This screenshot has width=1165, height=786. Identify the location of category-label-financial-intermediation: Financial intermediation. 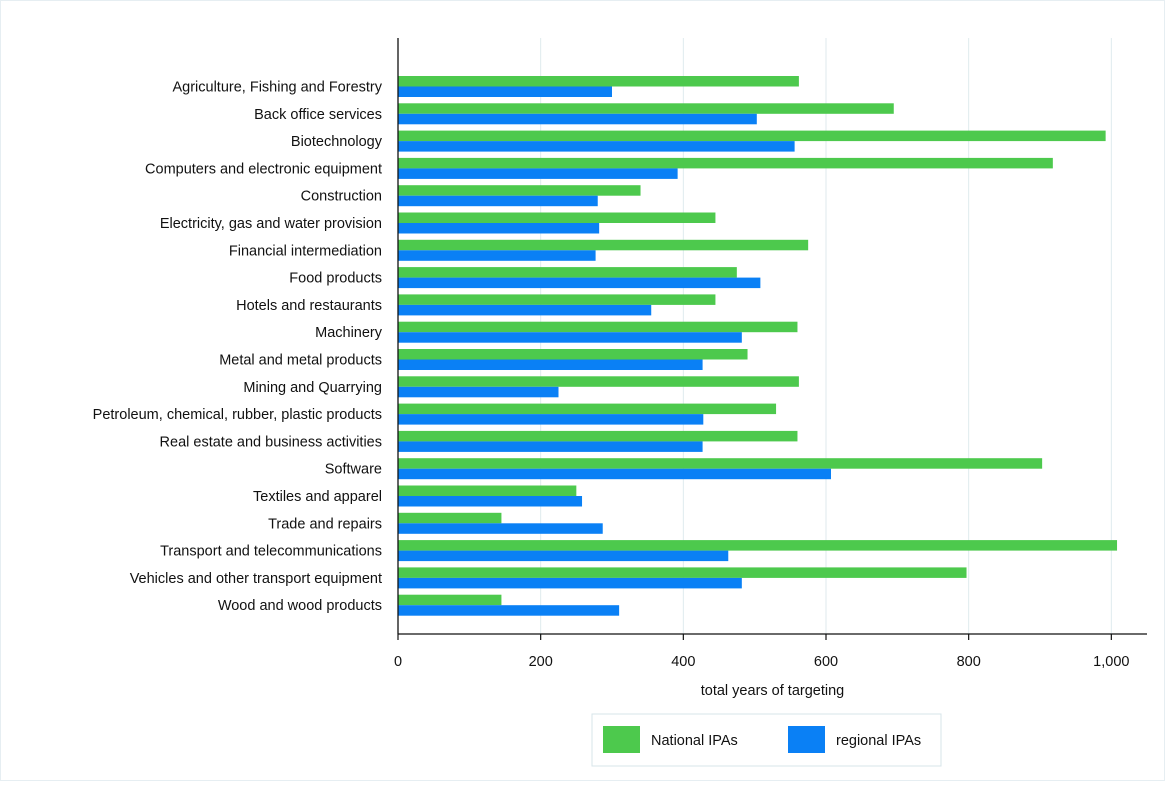
(305, 251).